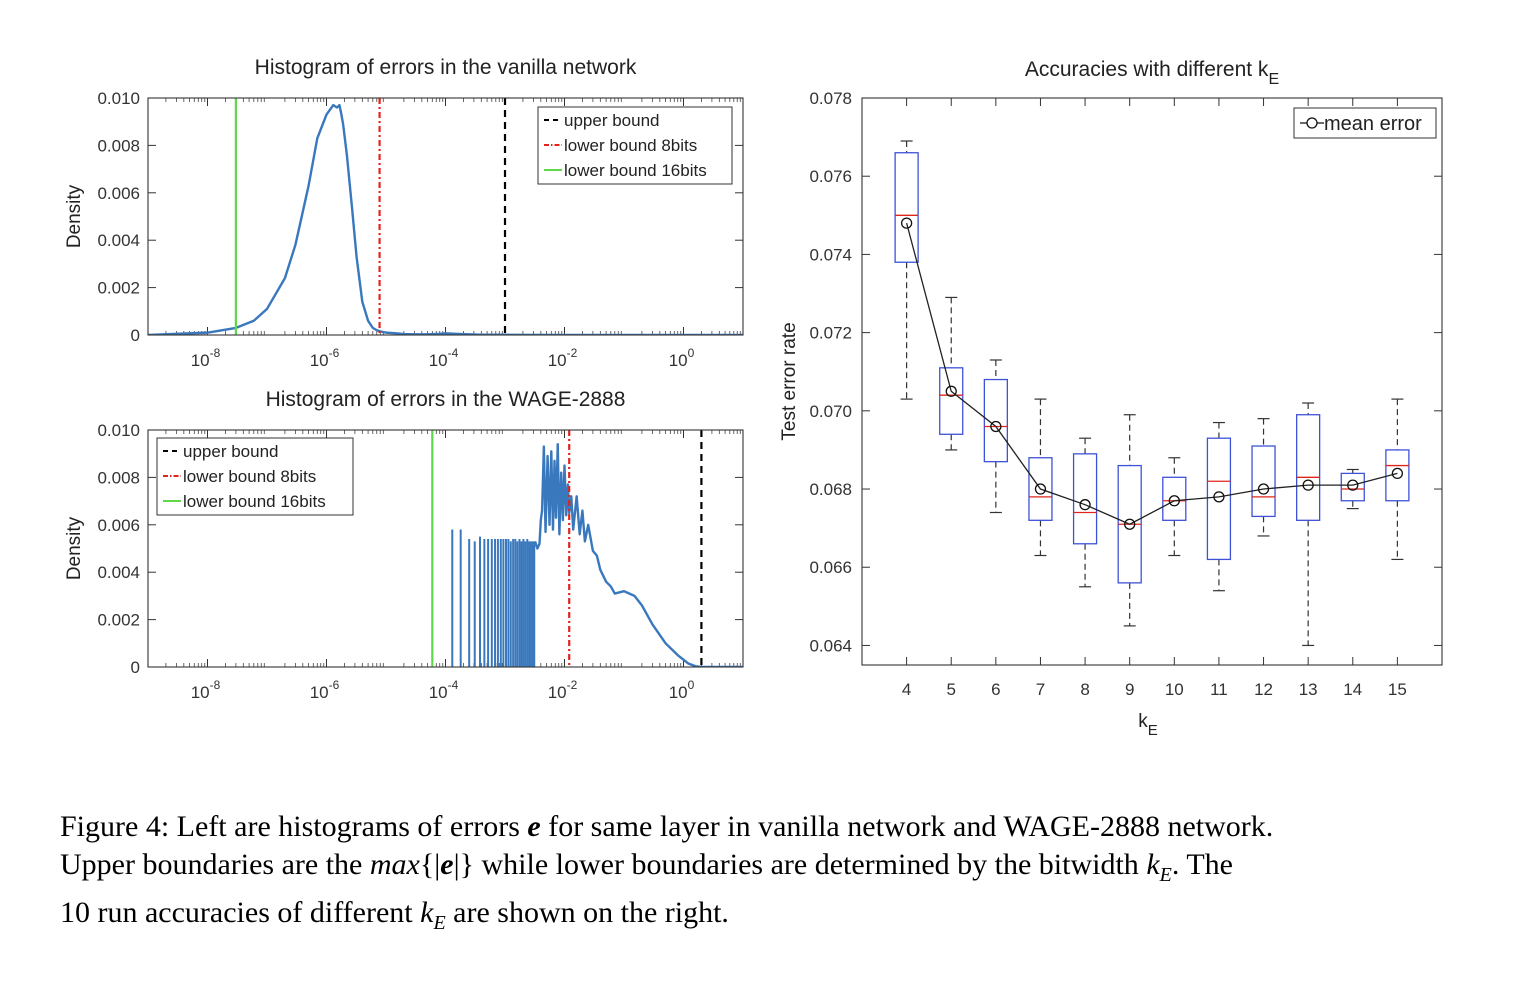 This screenshot has width=1538, height=996. I want to click on caption-label: Figure 4:, so click(115, 826).